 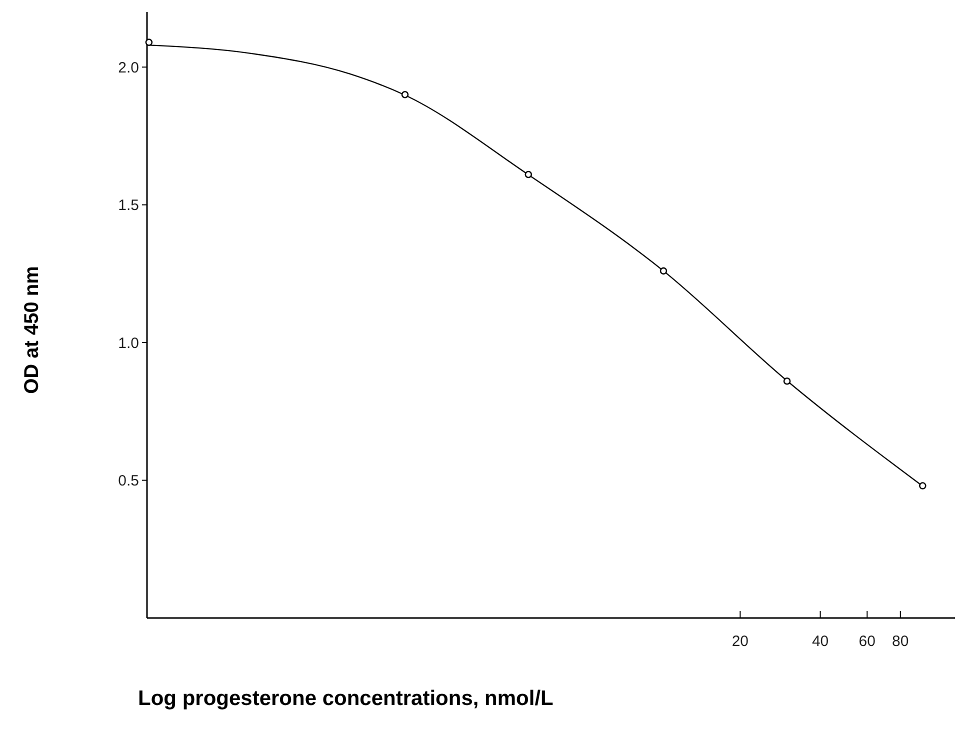 I want to click on x-tick-label: 60, so click(x=867, y=641).